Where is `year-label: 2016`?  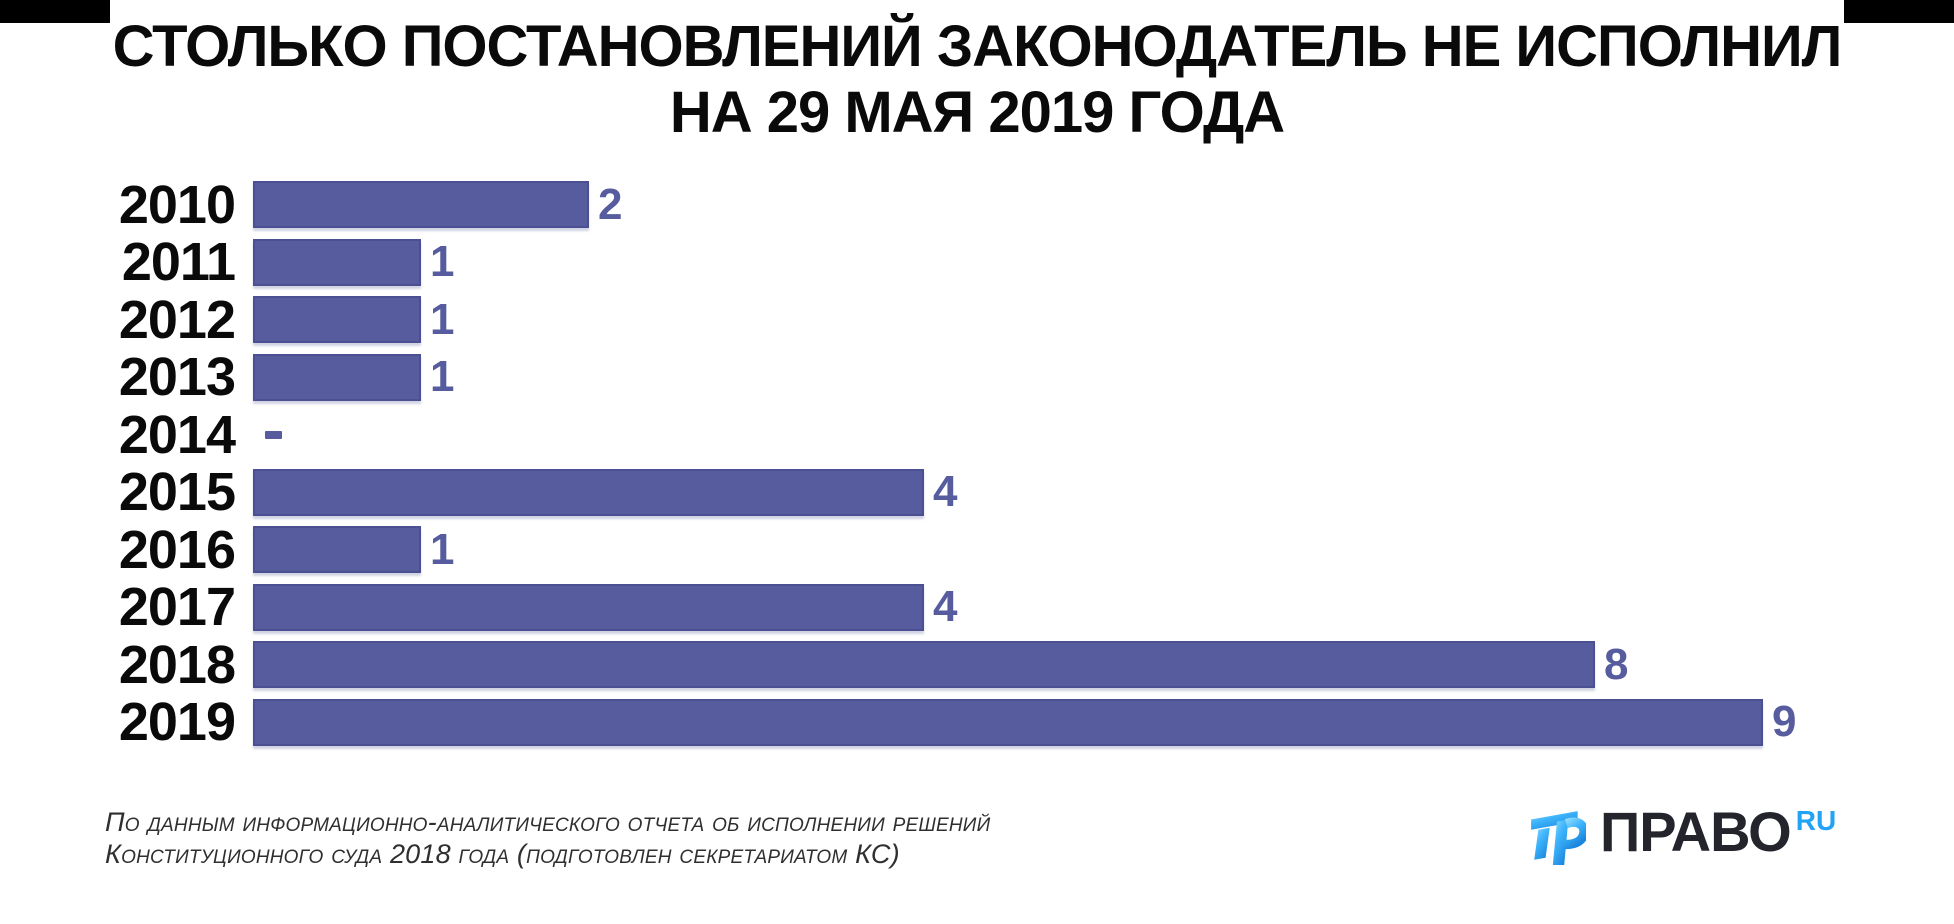 year-label: 2016 is located at coordinates (177, 549).